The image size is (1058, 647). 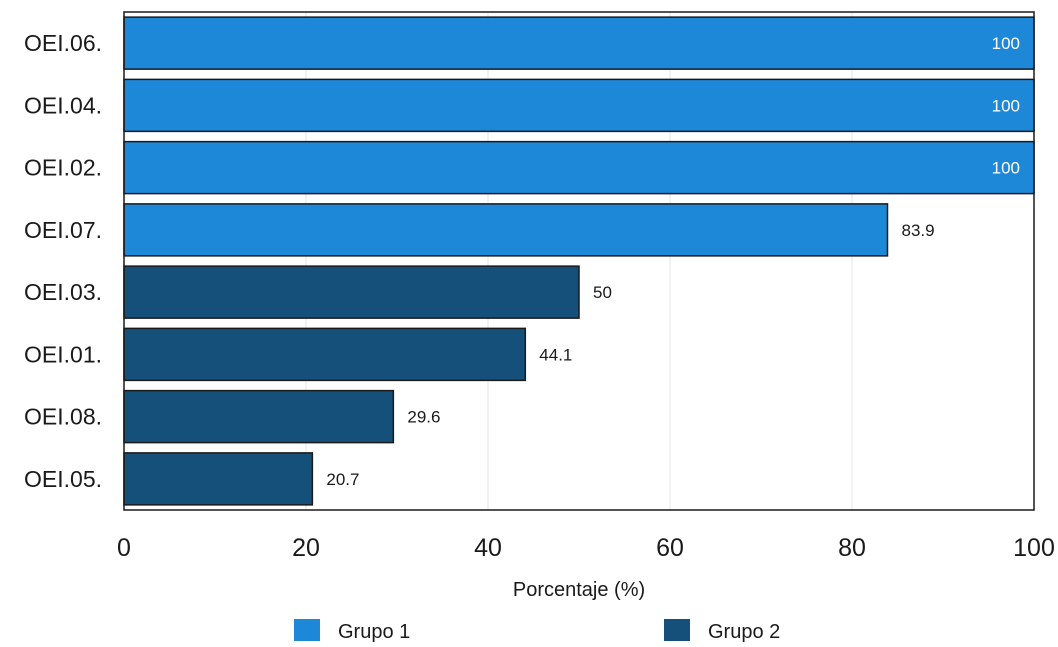 I want to click on legend: Grupo 1 Grupo 2, so click(x=537, y=631).